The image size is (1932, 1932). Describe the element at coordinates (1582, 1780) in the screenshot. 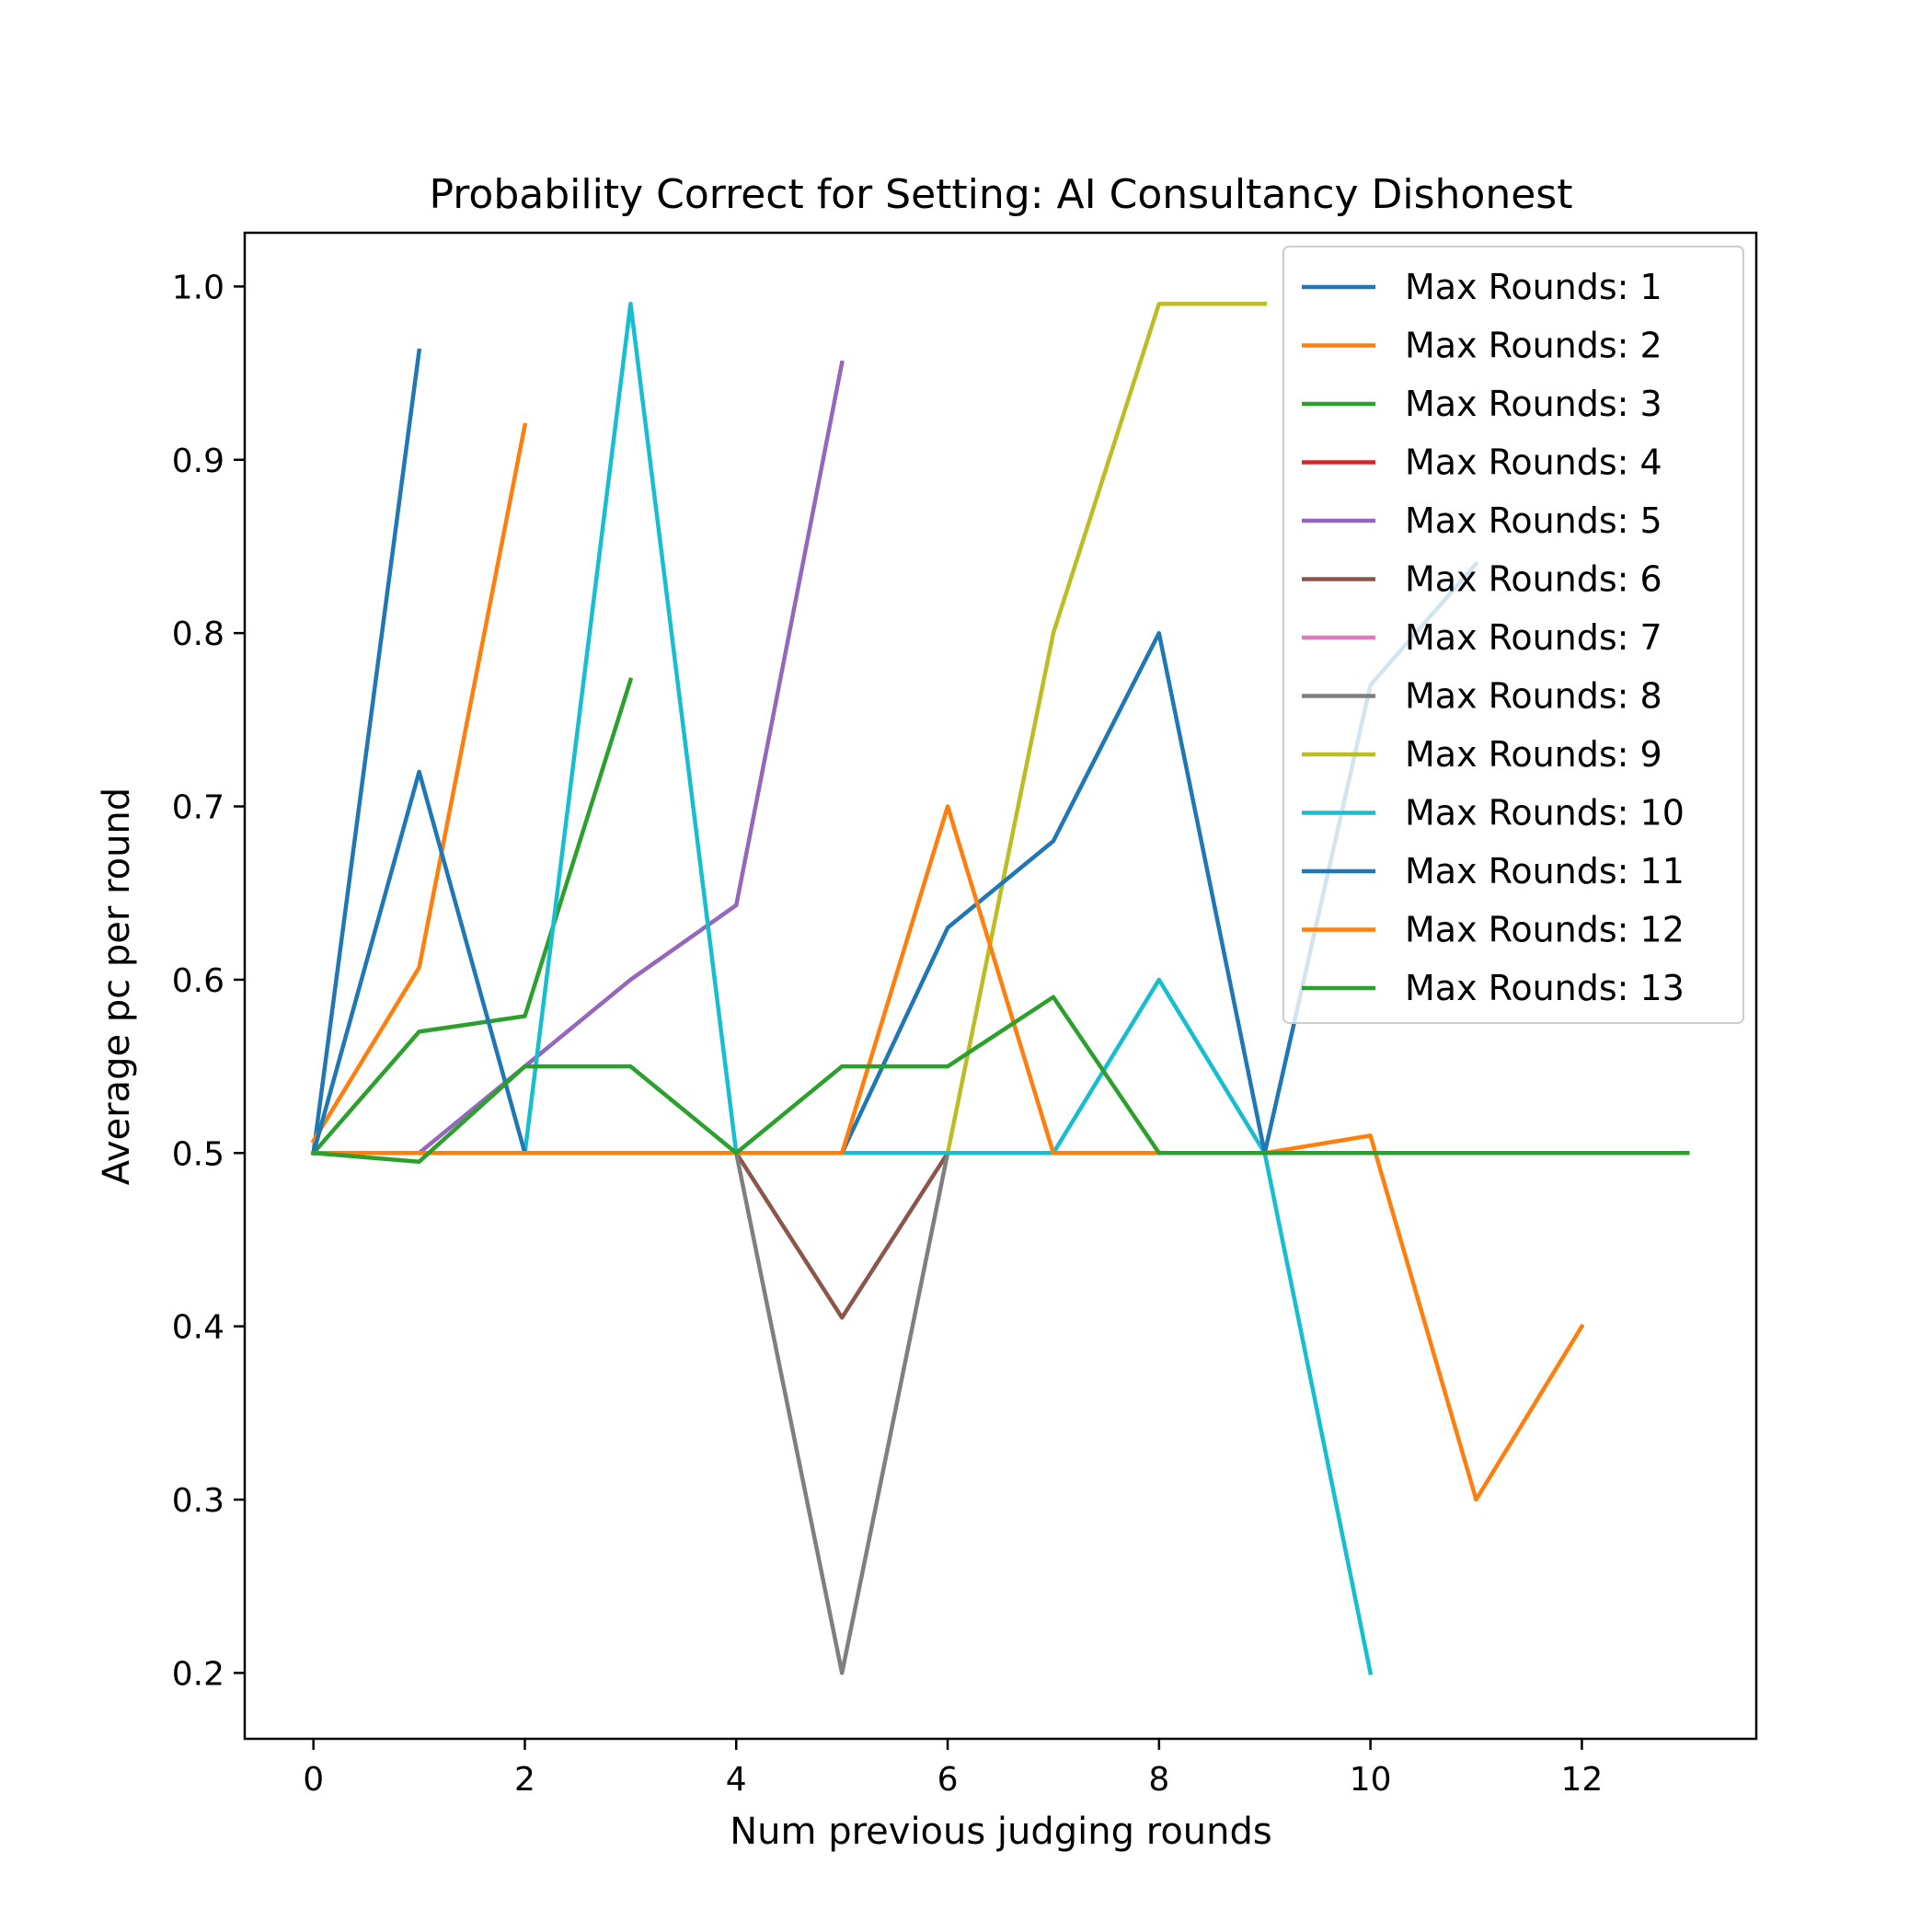

I see `x-tick-label: 12` at that location.